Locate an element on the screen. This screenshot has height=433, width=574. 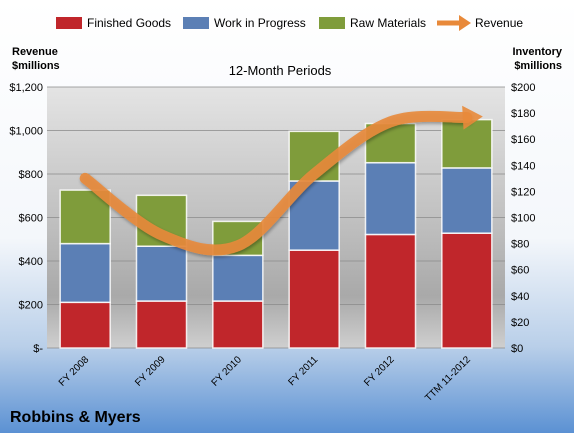
right-tick-label: $200 is located at coordinates (523, 88).